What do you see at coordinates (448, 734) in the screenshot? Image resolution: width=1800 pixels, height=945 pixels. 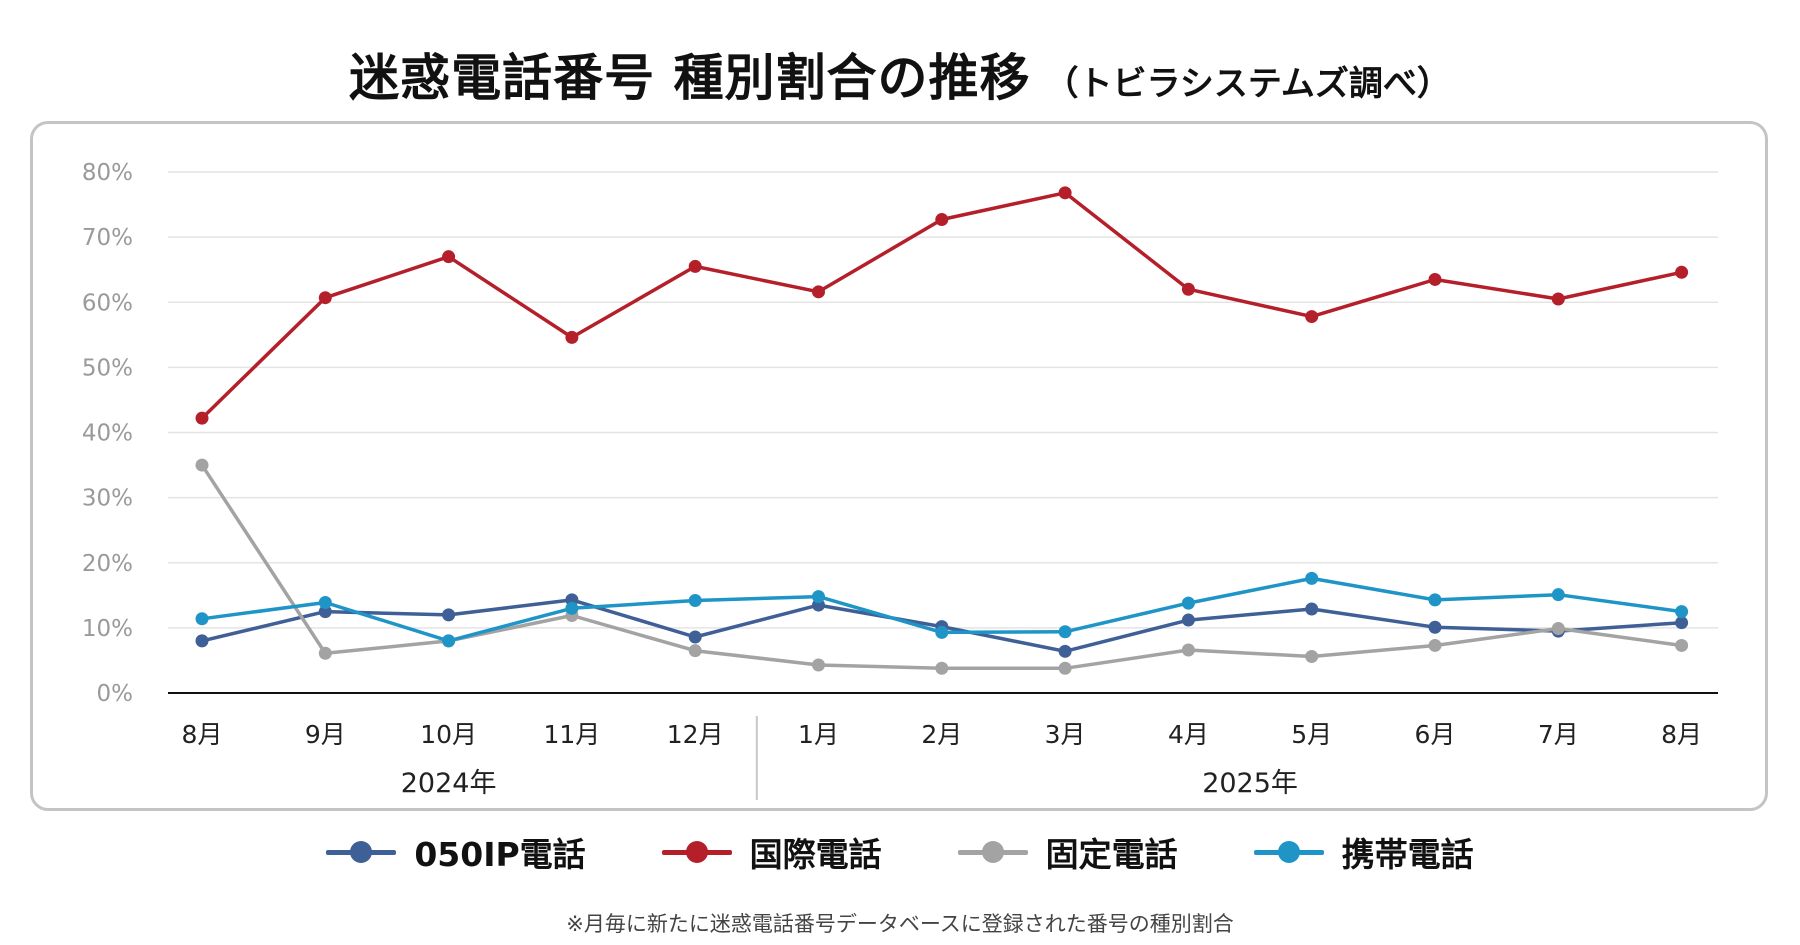 I see `x-tick-label: 10月` at bounding box center [448, 734].